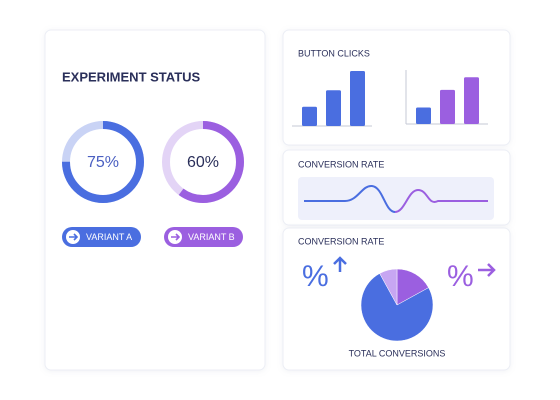  What do you see at coordinates (397, 353) in the screenshot?
I see `pie-caption: TOTAL CONVERSIONS` at bounding box center [397, 353].